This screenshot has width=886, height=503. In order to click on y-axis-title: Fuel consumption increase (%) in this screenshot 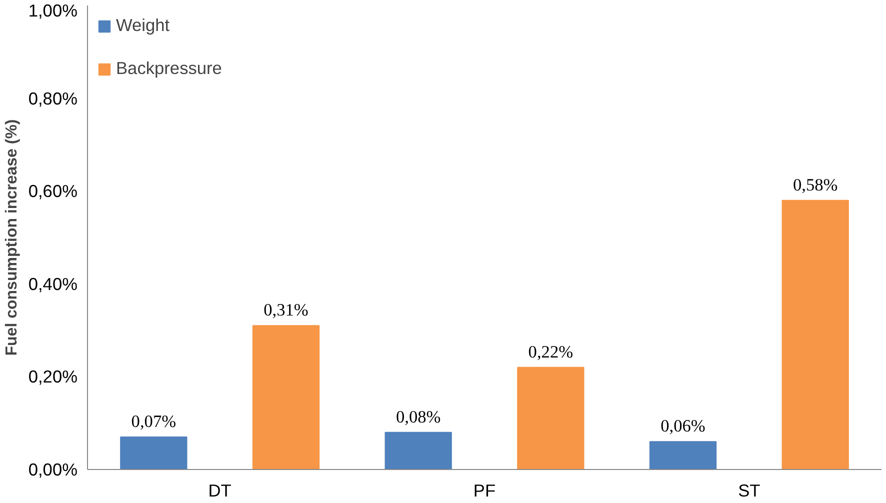, I will do `click(11, 237)`.